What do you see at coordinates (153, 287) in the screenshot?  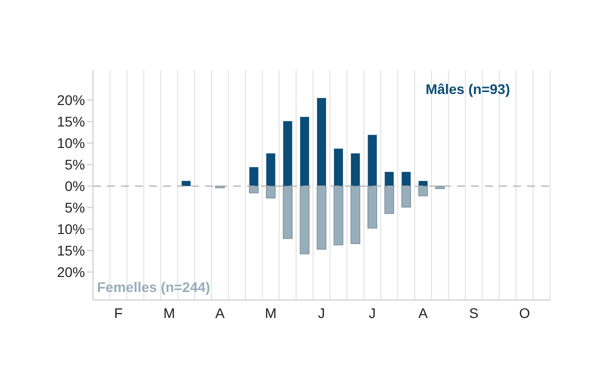 I see `text: Femelles (n=244)` at bounding box center [153, 287].